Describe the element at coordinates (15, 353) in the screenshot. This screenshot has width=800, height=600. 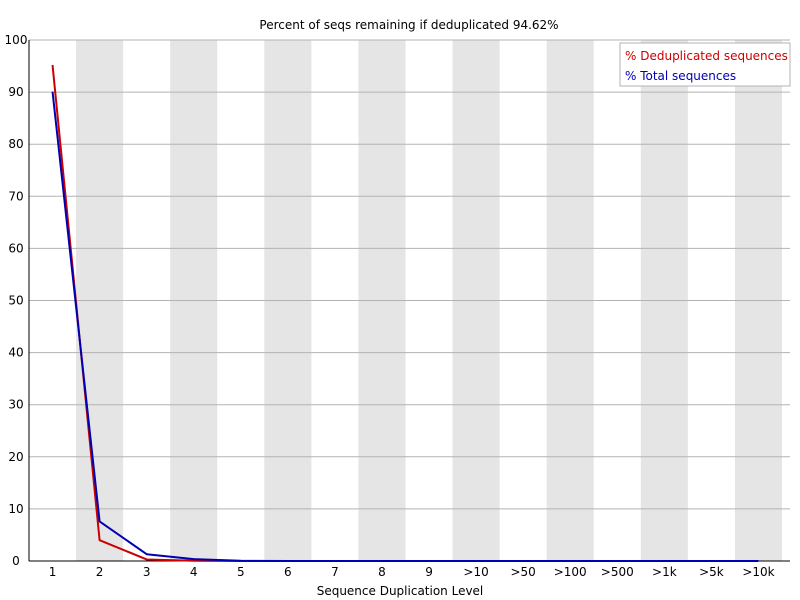
I see `y-tick-label: 40` at that location.